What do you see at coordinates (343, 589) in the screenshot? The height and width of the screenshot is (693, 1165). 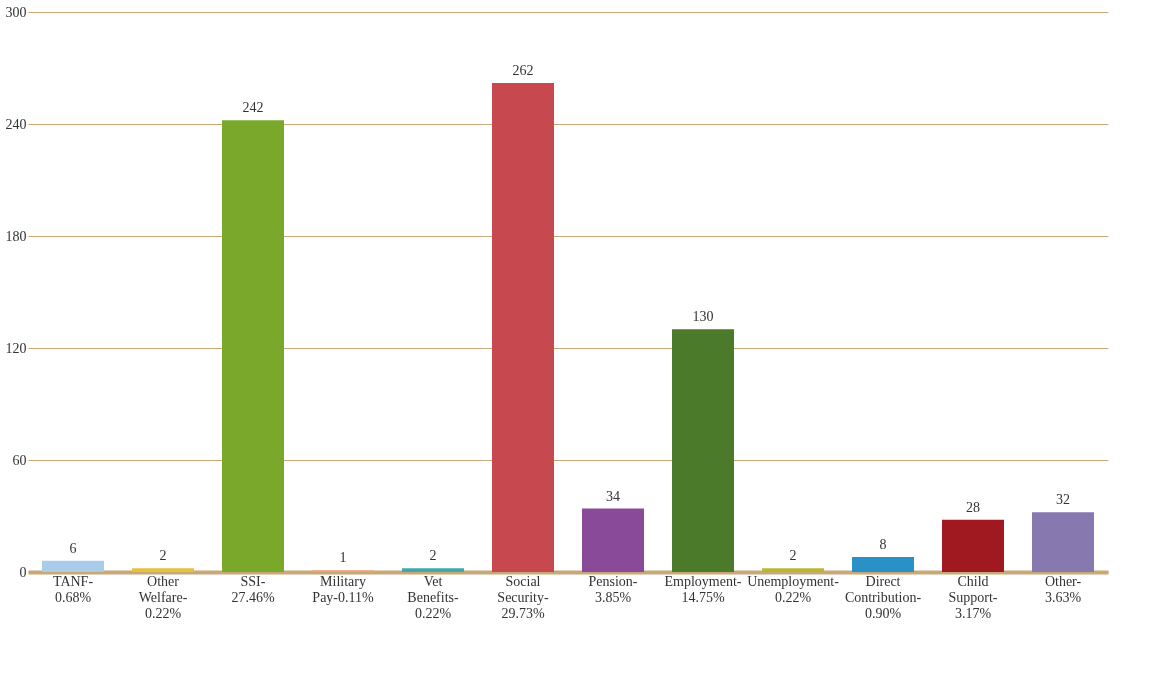 I see `x-tick-label: Military Pay-0.11%` at bounding box center [343, 589].